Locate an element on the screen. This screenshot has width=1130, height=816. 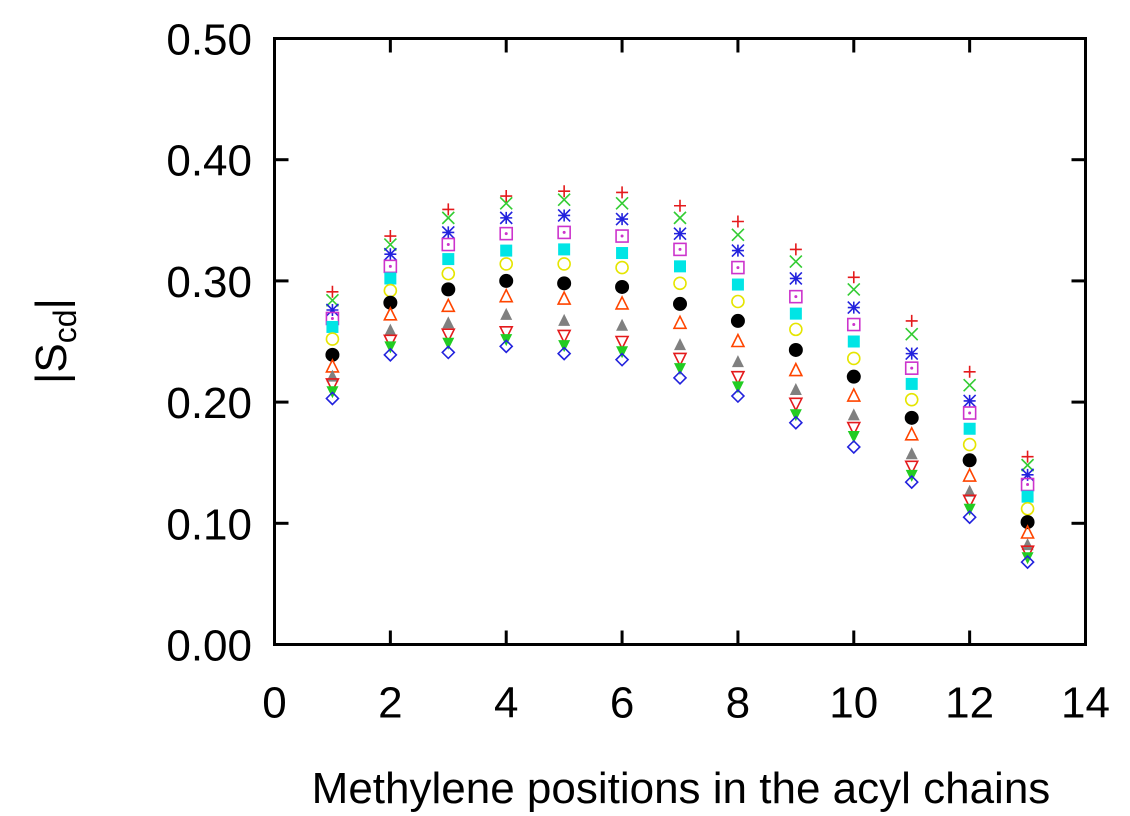
x-axis-title: Methylene positions in the acyl chains is located at coordinates (681, 788).